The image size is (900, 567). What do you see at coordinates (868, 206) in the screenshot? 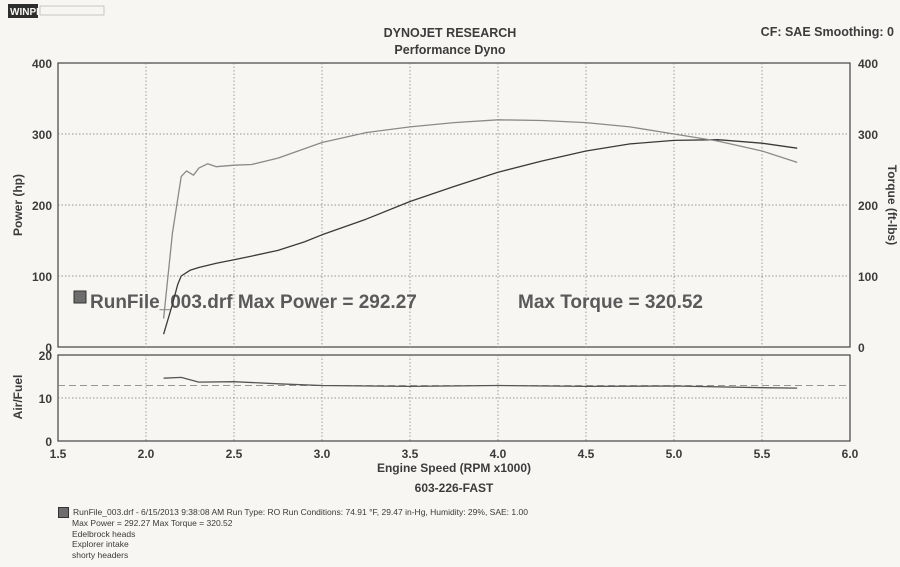
I see `y-tick-label-right: 200` at bounding box center [868, 206].